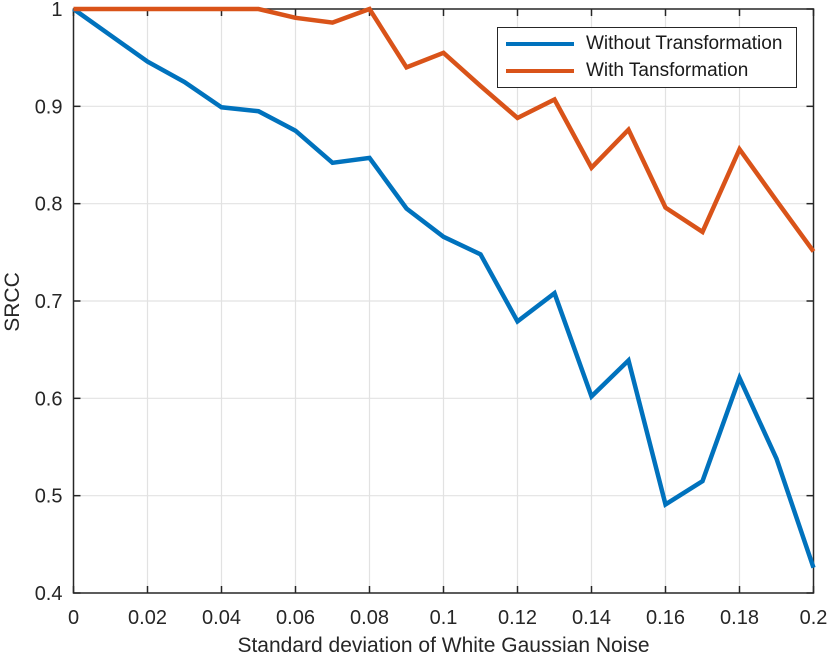 Image resolution: width=830 pixels, height=662 pixels. I want to click on x-tick-label: 0.08, so click(369, 618).